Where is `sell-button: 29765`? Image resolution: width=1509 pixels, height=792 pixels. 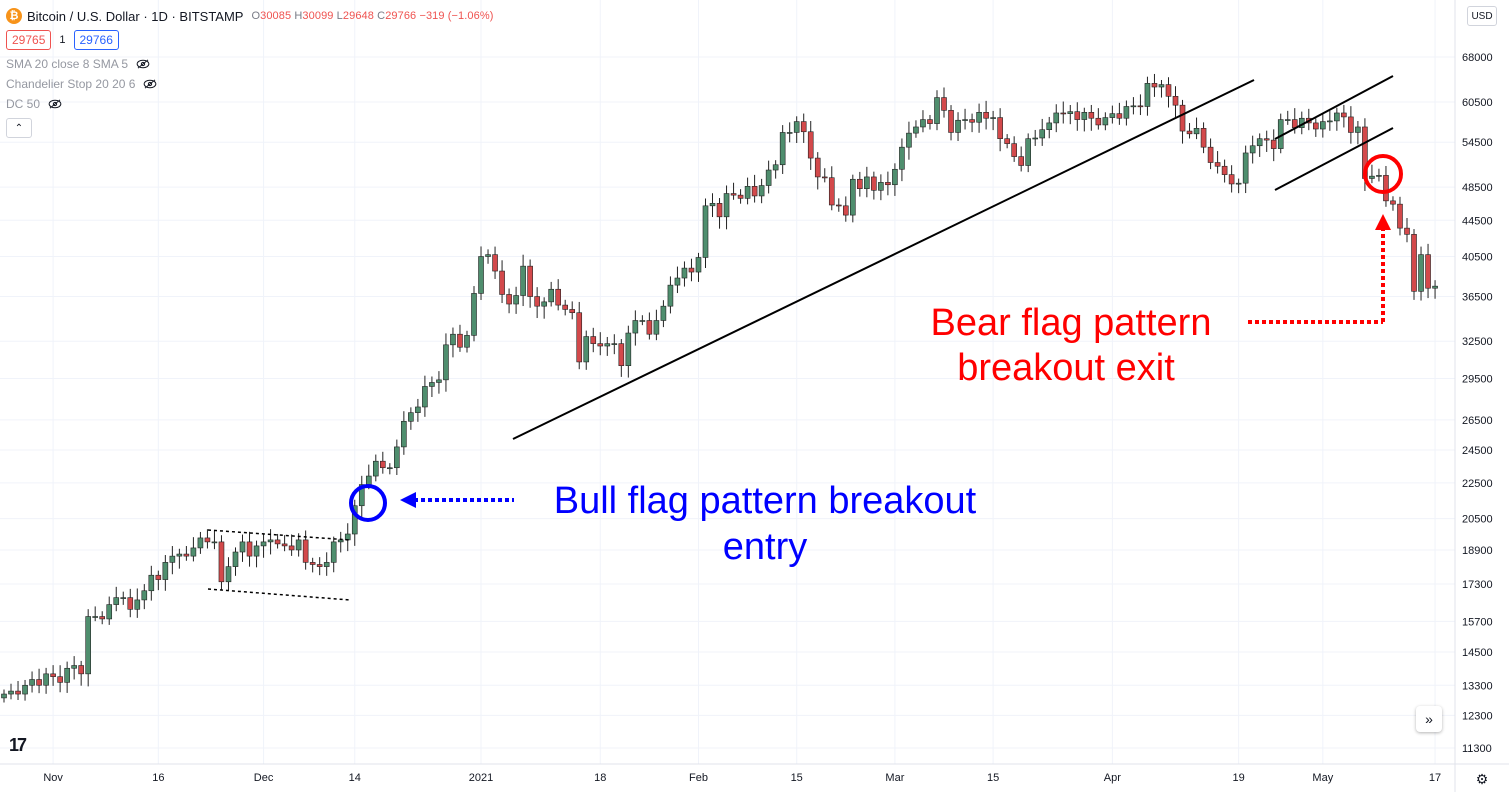 sell-button: 29765 is located at coordinates (29, 40).